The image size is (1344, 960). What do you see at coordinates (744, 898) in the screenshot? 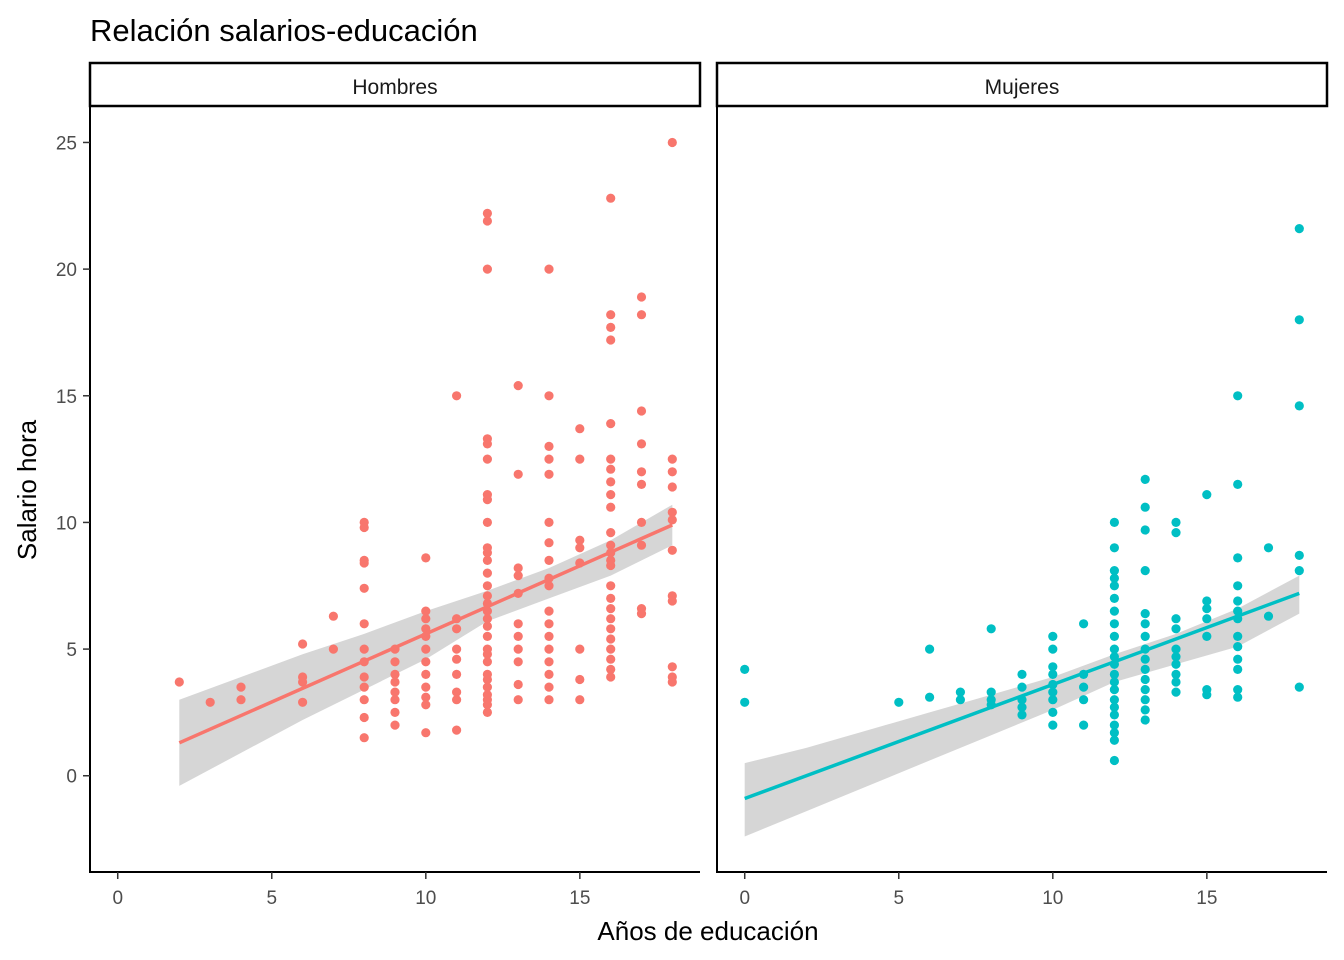
I see `x-tick-label: 0` at bounding box center [744, 898].